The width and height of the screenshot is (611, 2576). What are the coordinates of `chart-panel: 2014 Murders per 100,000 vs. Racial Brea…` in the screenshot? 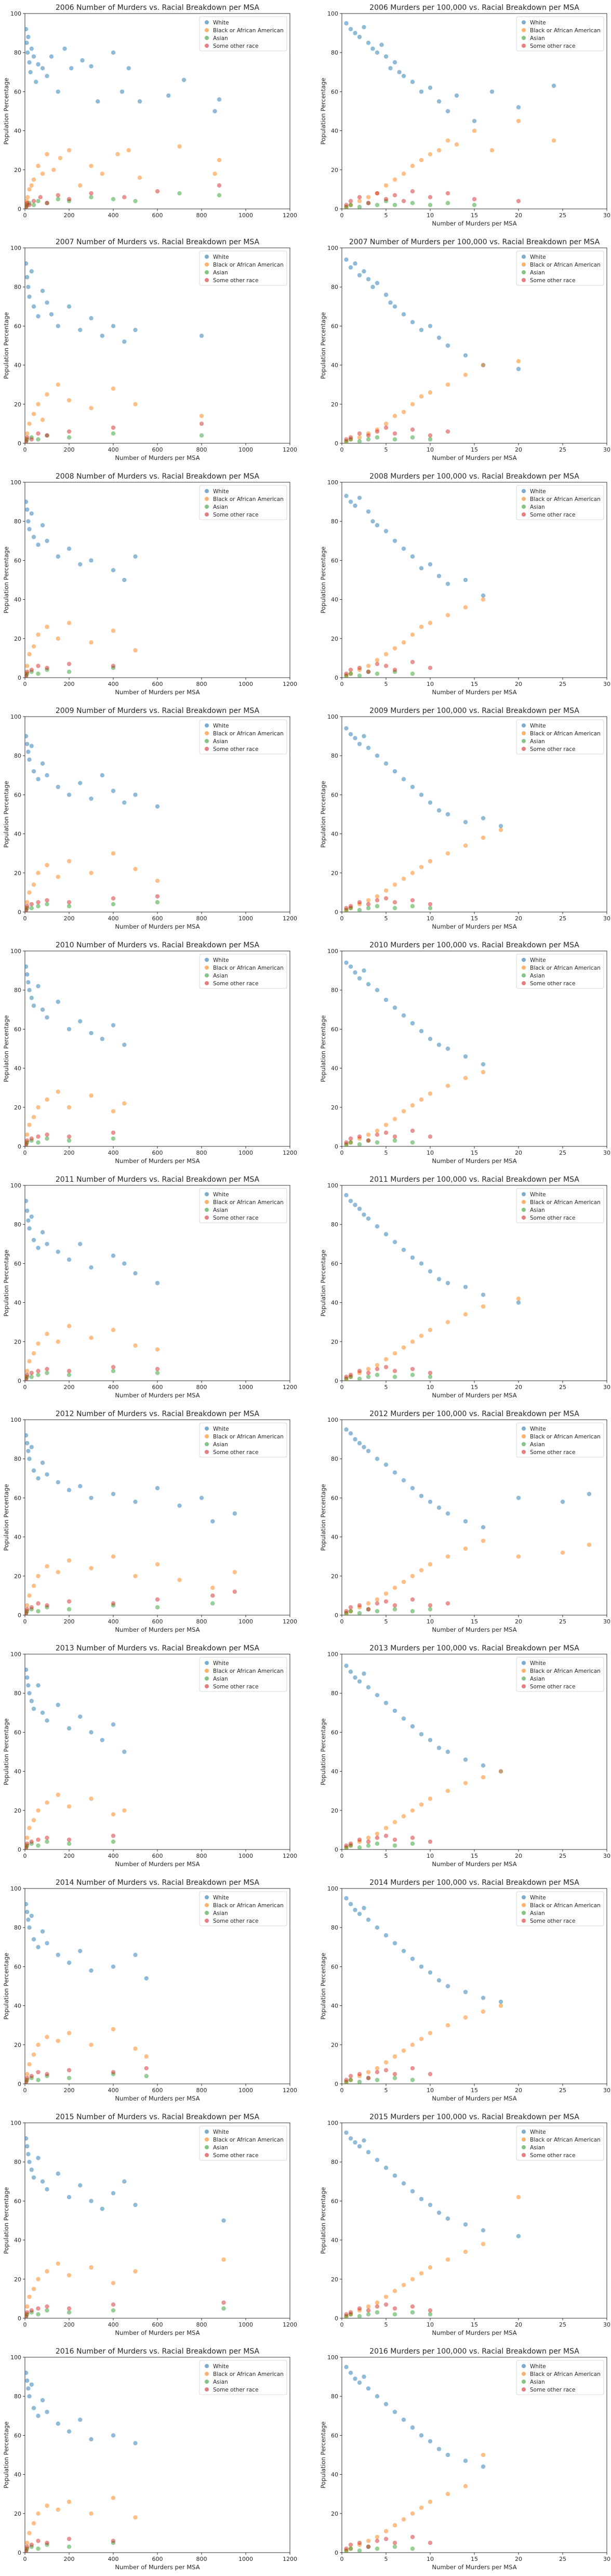 It's located at (465, 1990).